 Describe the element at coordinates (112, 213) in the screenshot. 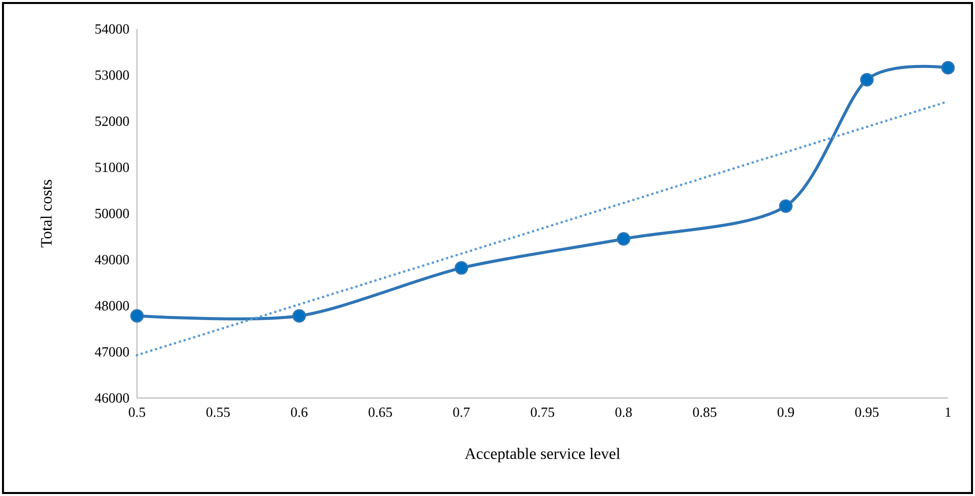

I see `y-tick-label: 50000` at that location.